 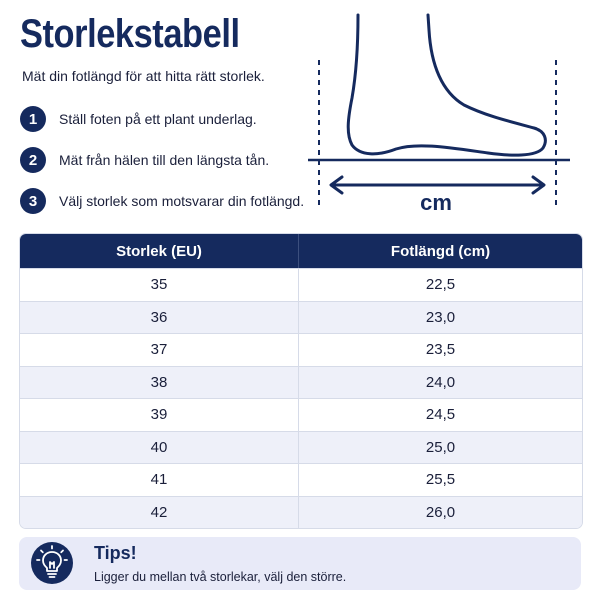 What do you see at coordinates (301, 251) in the screenshot?
I see `table-header: Storlek (EU) Fotlängd (cm)` at bounding box center [301, 251].